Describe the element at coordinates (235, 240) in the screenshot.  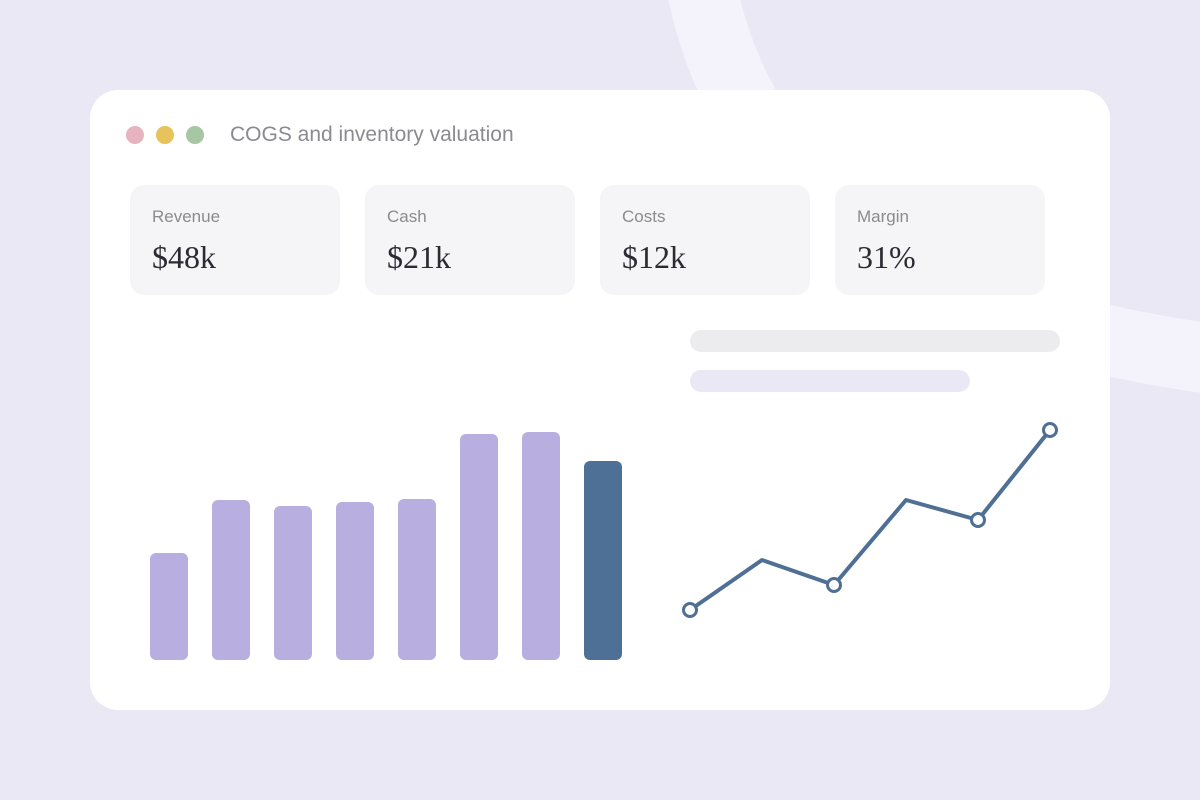
I see `stat-card-revenue: Revenue $48k` at that location.